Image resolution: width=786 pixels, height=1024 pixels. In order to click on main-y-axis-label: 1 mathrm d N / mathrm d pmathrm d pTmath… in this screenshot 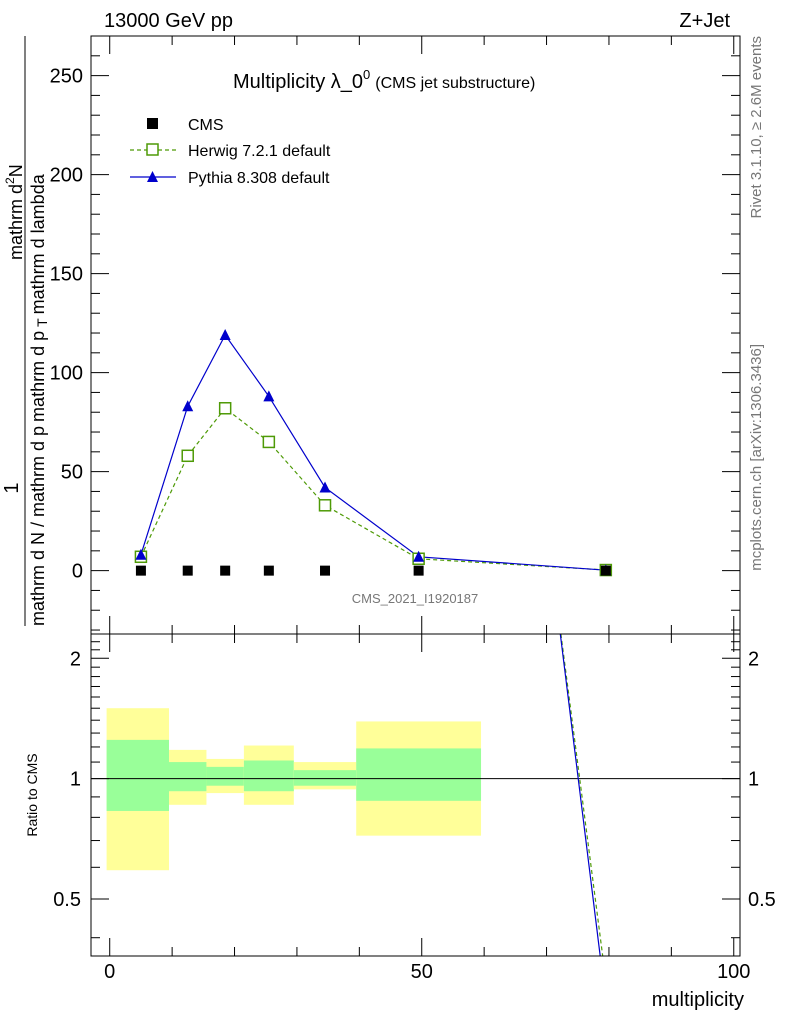, I will do `click(25, 331)`.